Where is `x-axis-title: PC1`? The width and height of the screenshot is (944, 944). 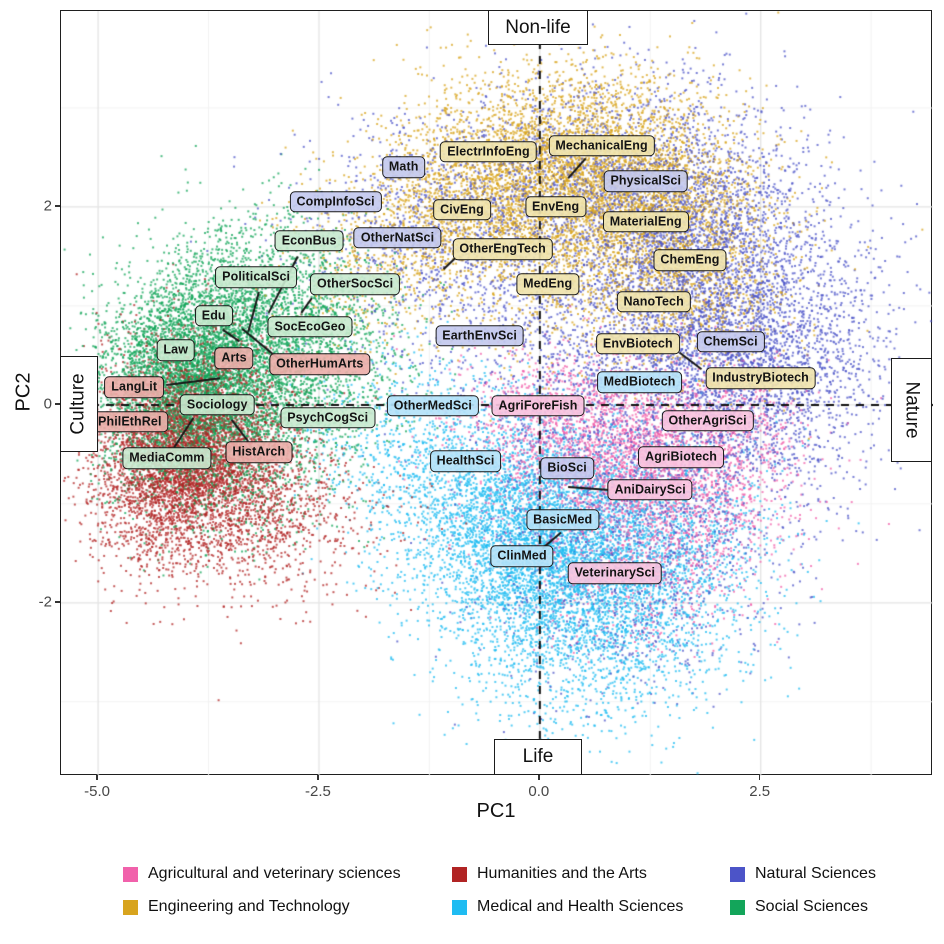 x-axis-title: PC1 is located at coordinates (496, 811).